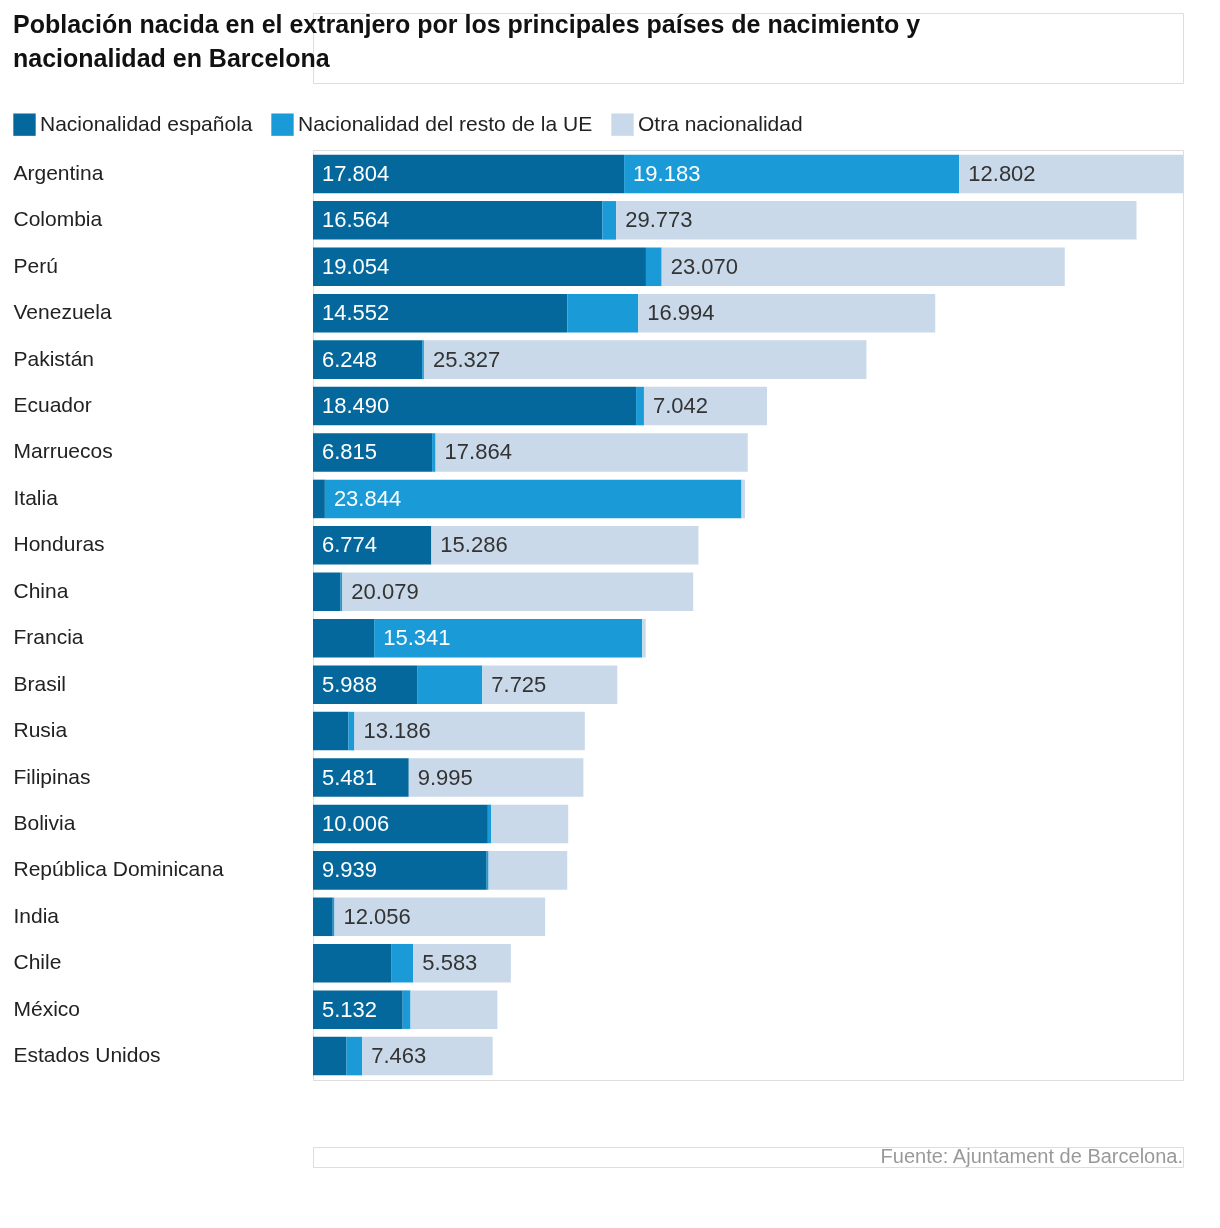  Describe the element at coordinates (1031, 1156) in the screenshot. I see `source-note: Fuente: Ajuntament de Barcelona.` at that location.